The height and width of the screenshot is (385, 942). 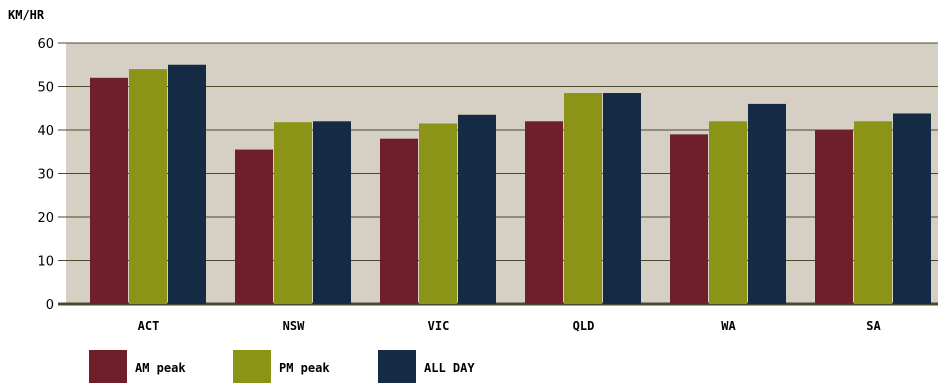 I want to click on x-category-label: VIC, so click(x=439, y=326).